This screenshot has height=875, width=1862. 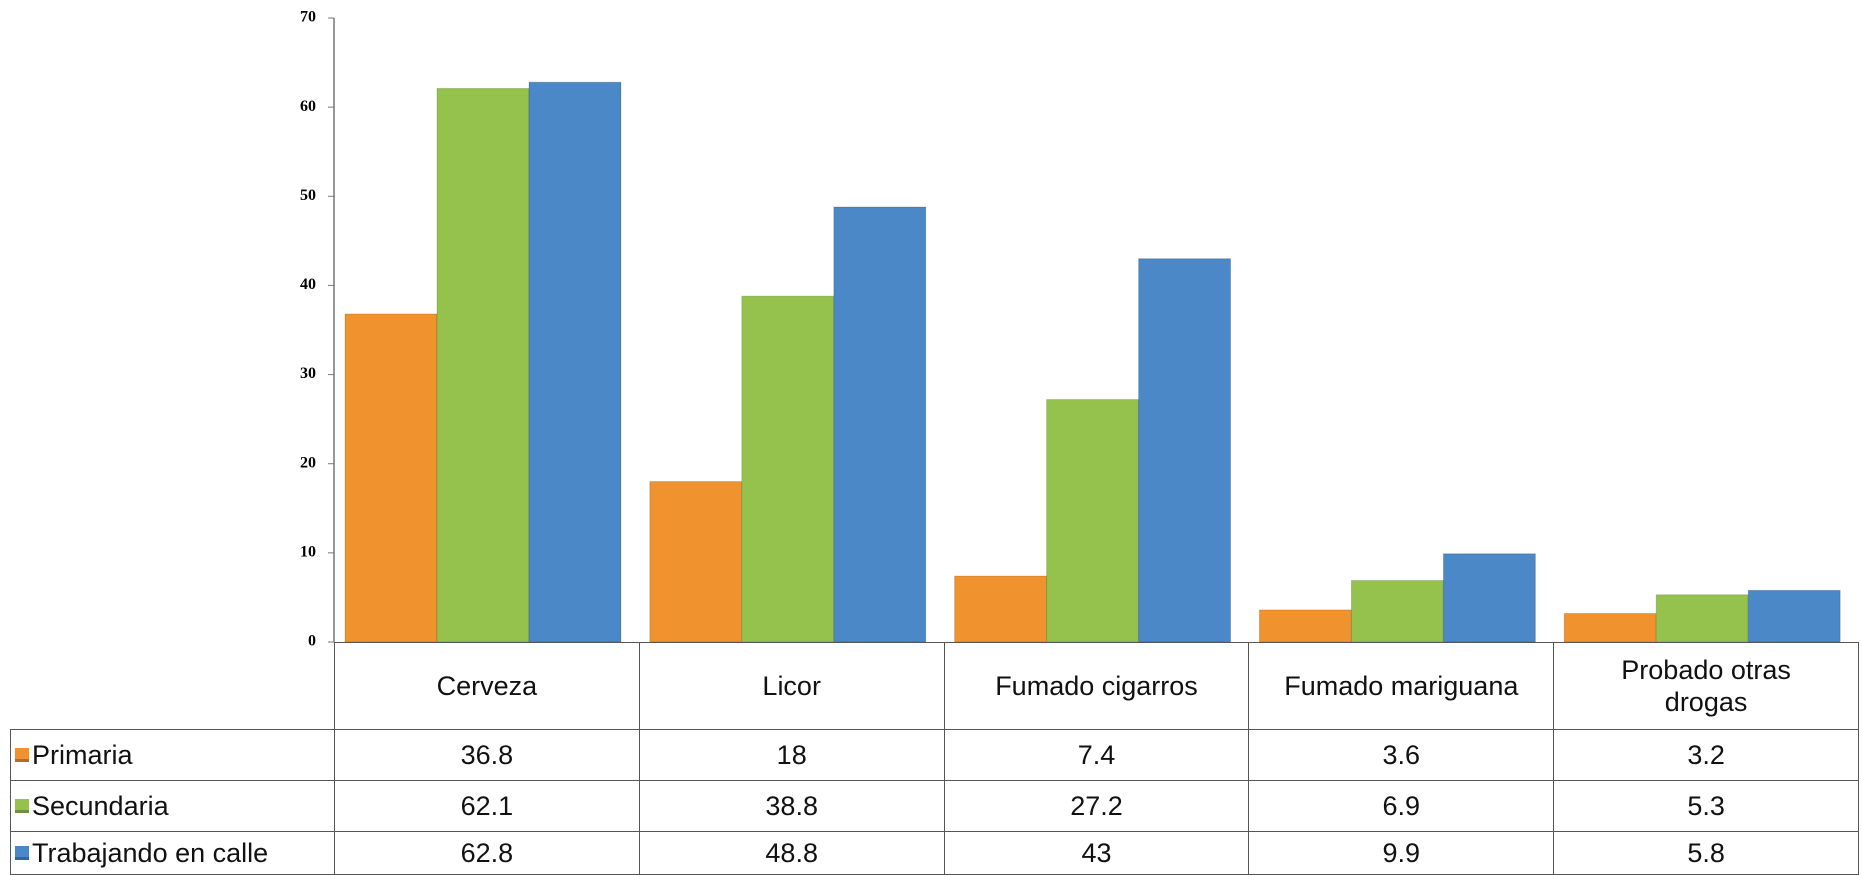 I want to click on table-value: 38.8, so click(x=791, y=806).